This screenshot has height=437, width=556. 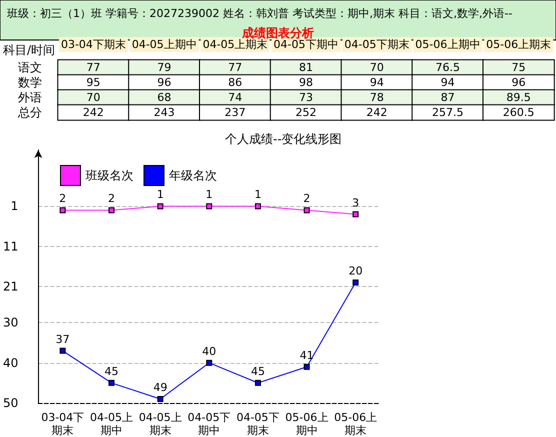 I want to click on chart-title: 个人成绩--变化线形图, so click(x=283, y=139).